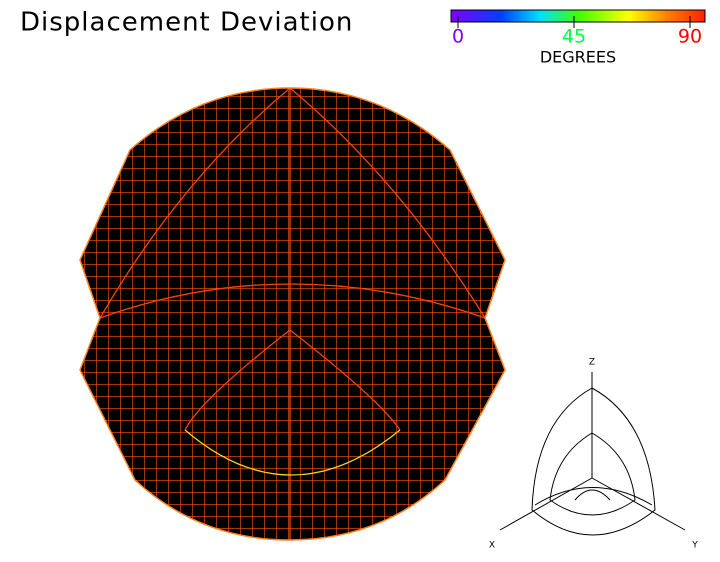 The width and height of the screenshot is (720, 562). What do you see at coordinates (578, 16) in the screenshot?
I see `colorbar-gradient` at bounding box center [578, 16].